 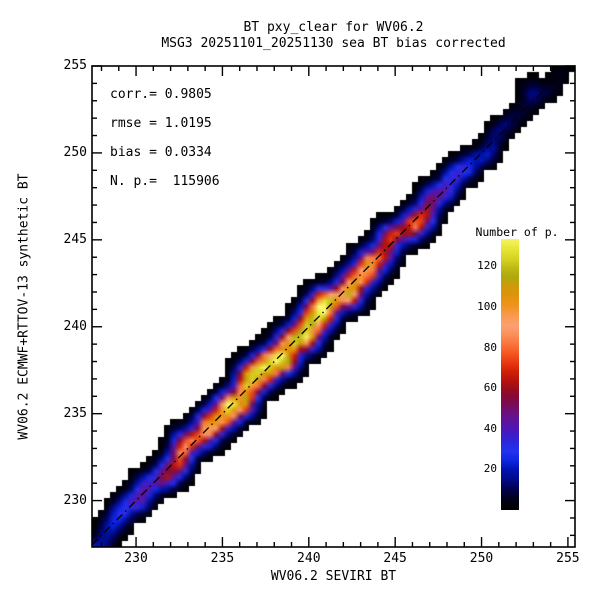 I want to click on colorbar-tick-label: 60, so click(x=490, y=388).